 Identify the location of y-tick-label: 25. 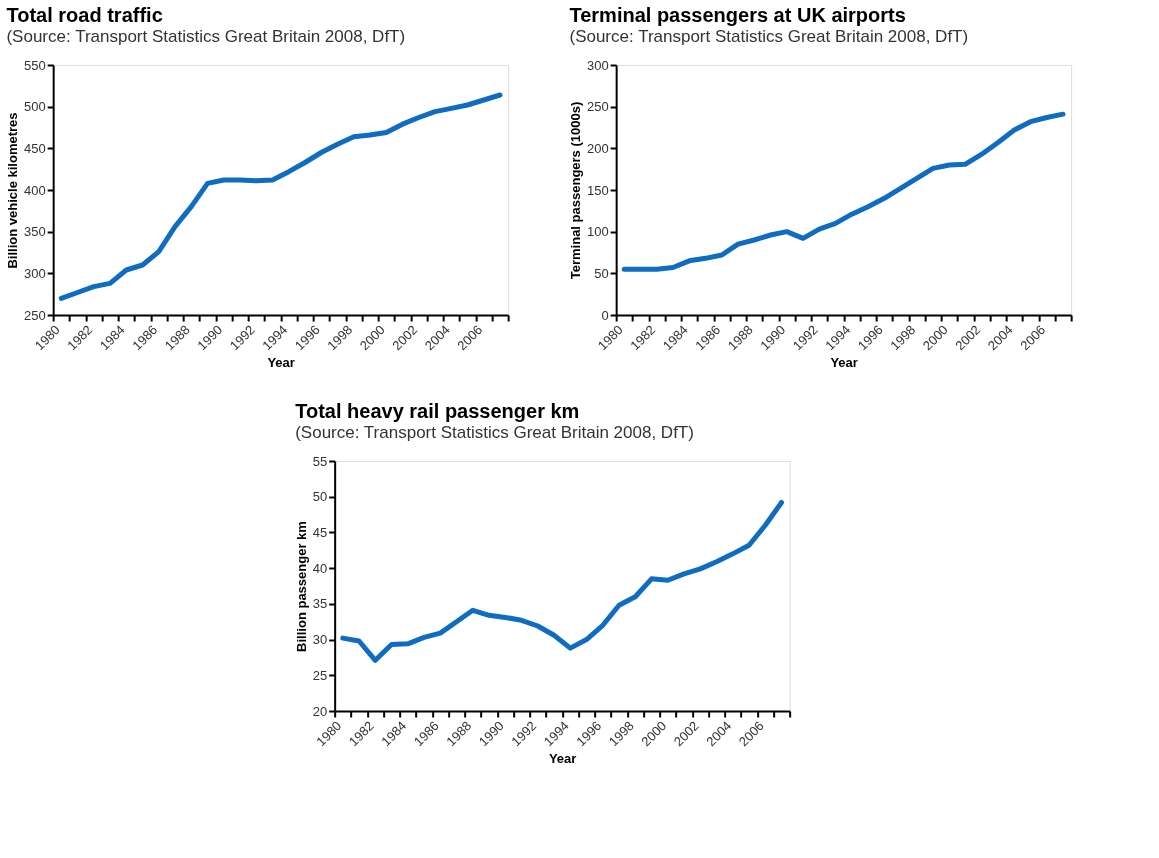
(320, 675).